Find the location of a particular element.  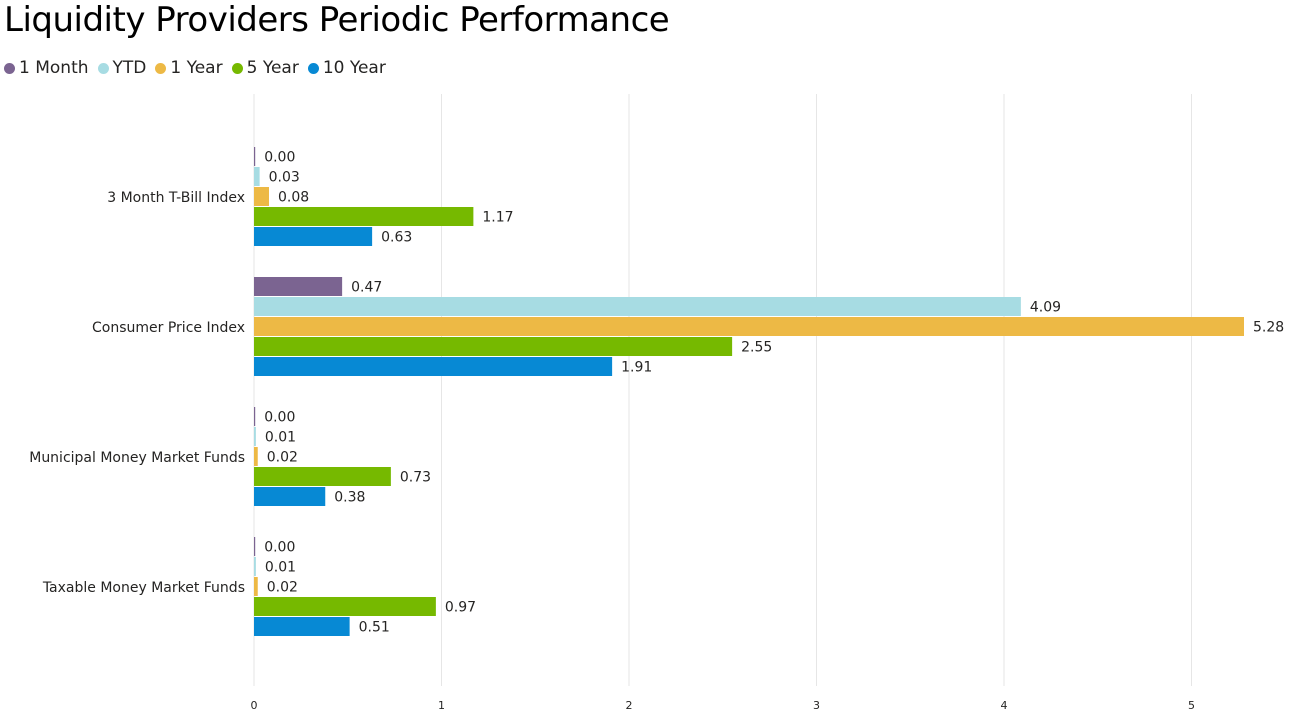

bar-10-year-3-month-t-bill-index is located at coordinates (313, 236).